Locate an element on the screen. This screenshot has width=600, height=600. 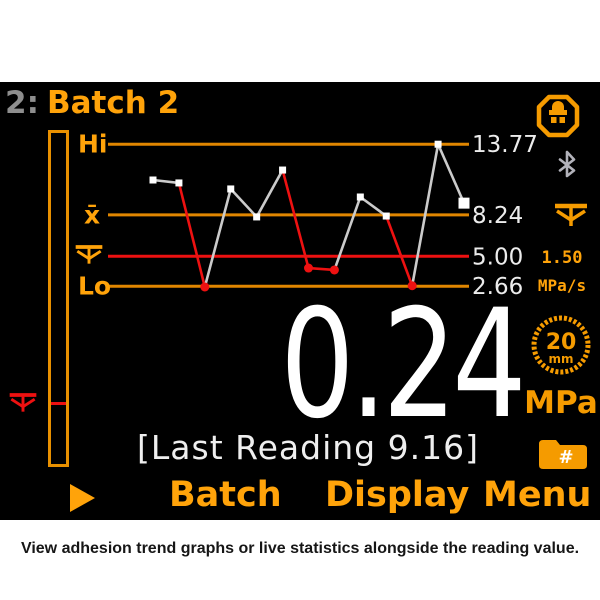
ref-value-hi: 13.77 is located at coordinates (505, 145).